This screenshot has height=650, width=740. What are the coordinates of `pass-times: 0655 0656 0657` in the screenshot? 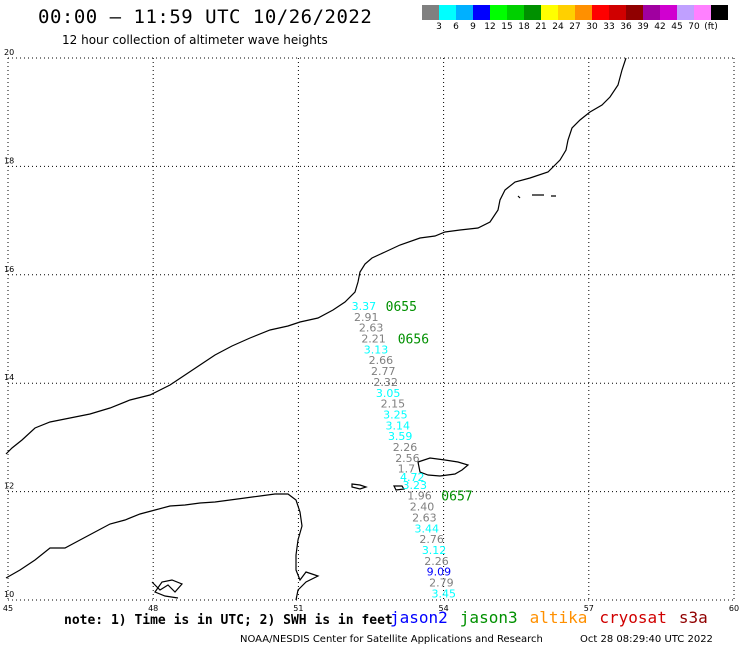 It's located at (429, 402).